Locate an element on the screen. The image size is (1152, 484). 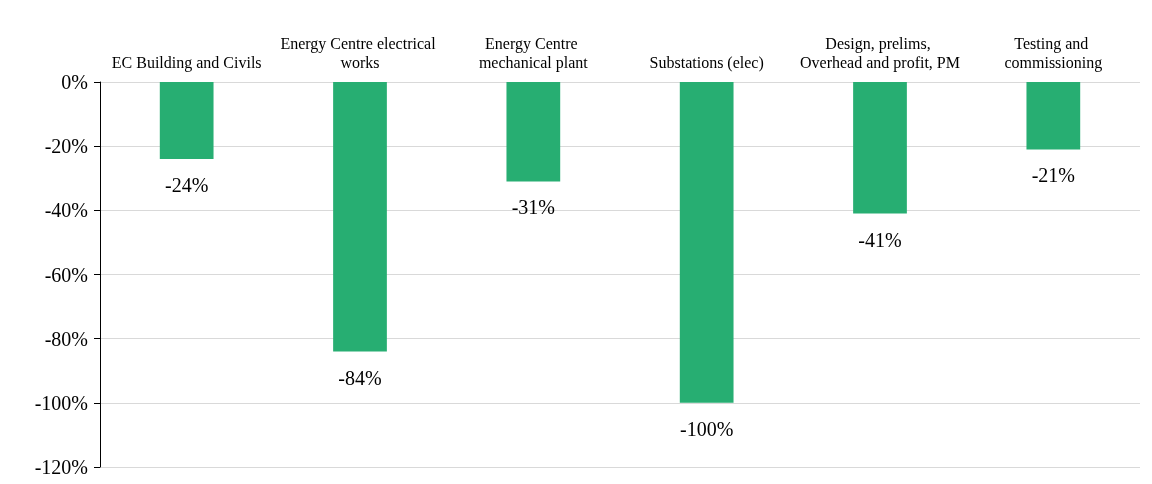
y-tick-label: -40% is located at coordinates (66, 210).